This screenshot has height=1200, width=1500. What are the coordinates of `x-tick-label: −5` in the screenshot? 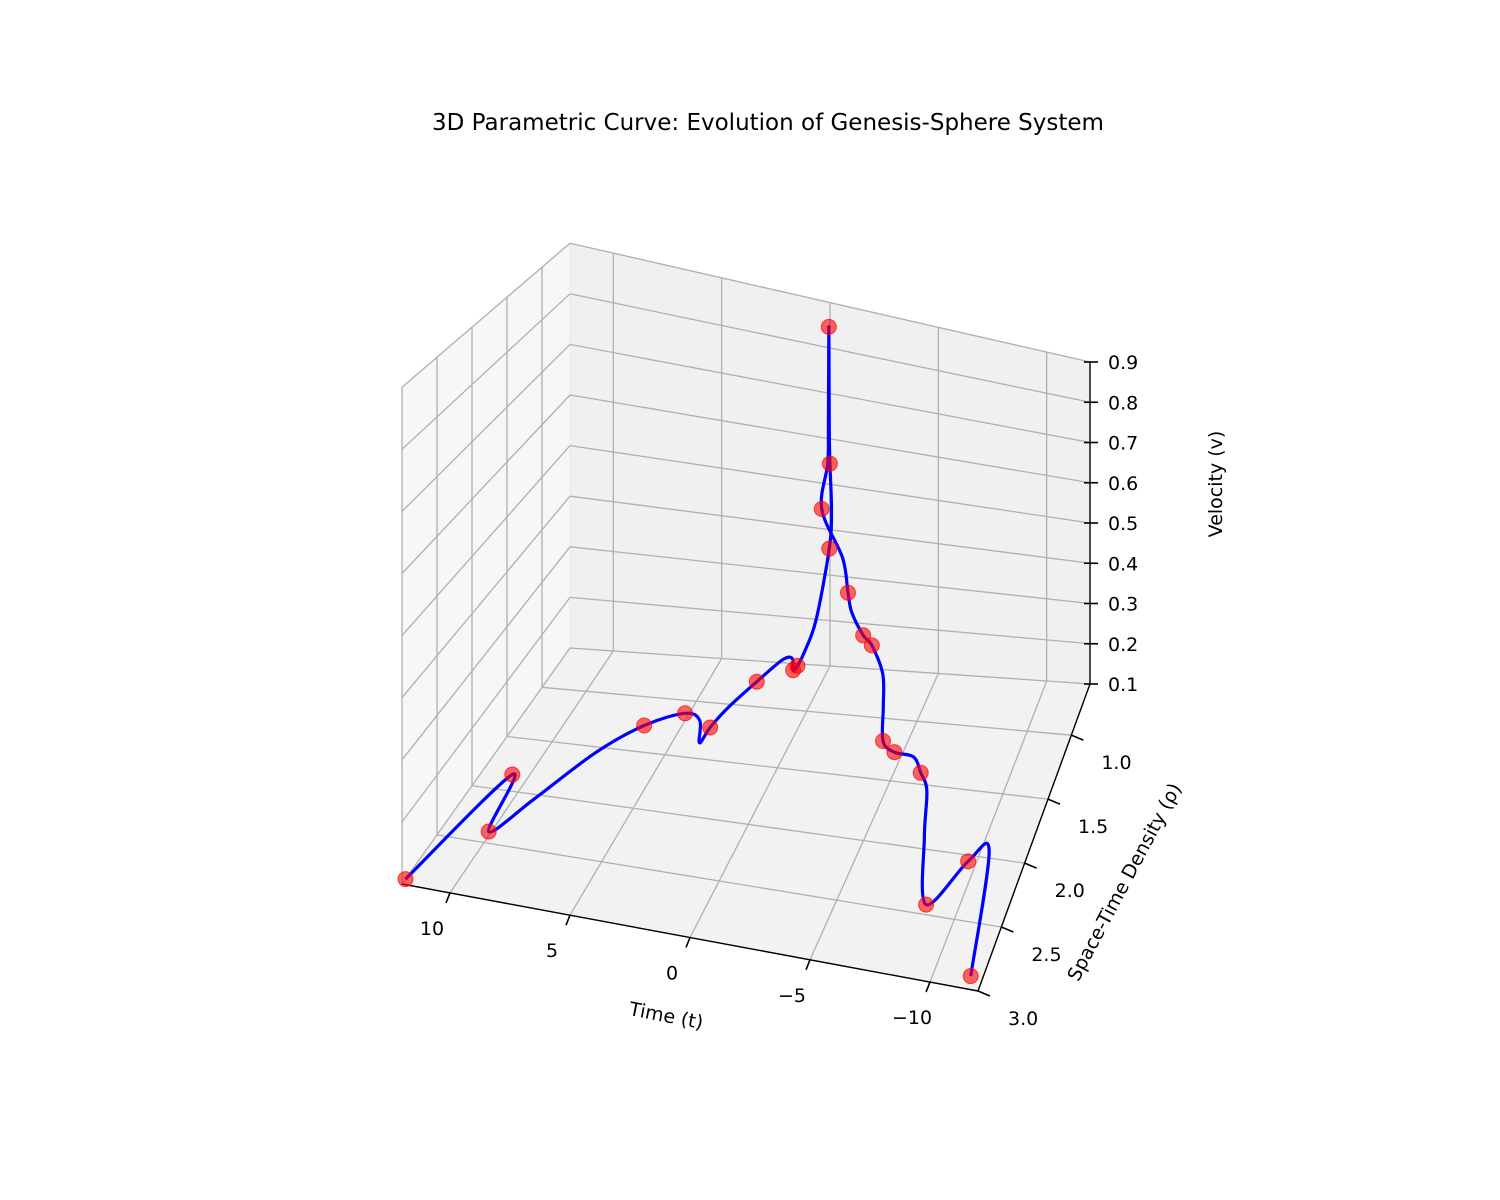 It's located at (792, 996).